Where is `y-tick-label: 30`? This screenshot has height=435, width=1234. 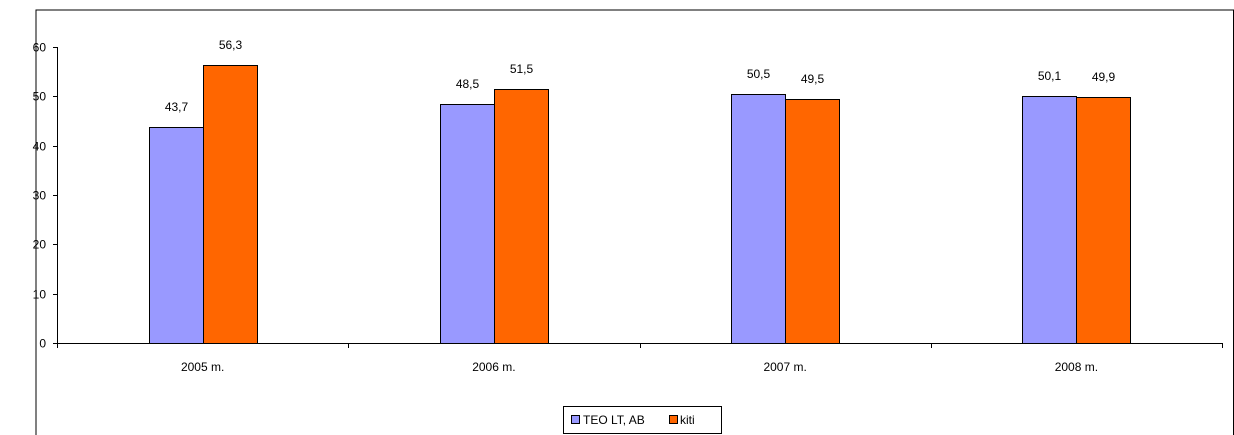
y-tick-label: 30 is located at coordinates (40, 196).